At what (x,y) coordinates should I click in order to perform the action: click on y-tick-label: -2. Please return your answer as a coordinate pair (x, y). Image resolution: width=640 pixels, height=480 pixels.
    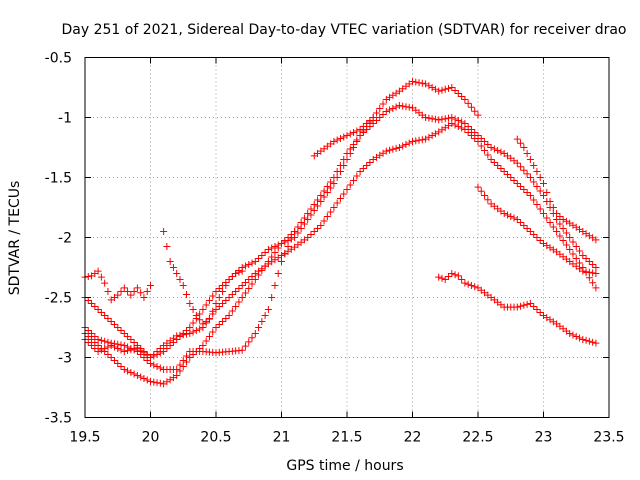
    Looking at the image, I should click on (65, 239).